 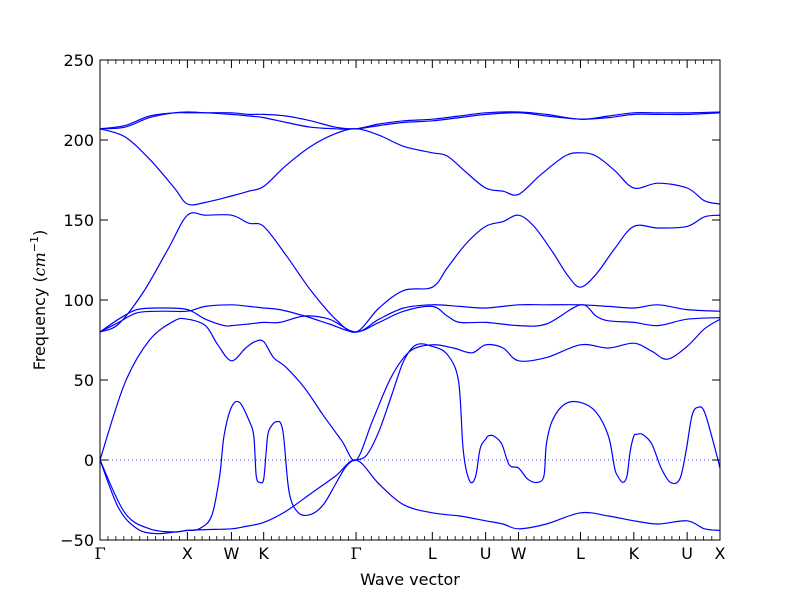 I want to click on y-tick-label: 250, so click(x=78, y=60).